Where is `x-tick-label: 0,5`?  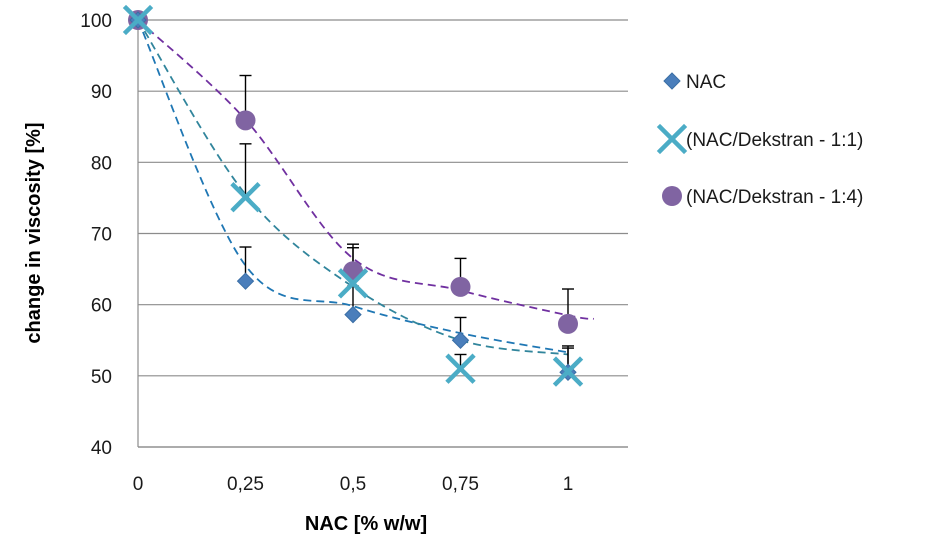 x-tick-label: 0,5 is located at coordinates (353, 484).